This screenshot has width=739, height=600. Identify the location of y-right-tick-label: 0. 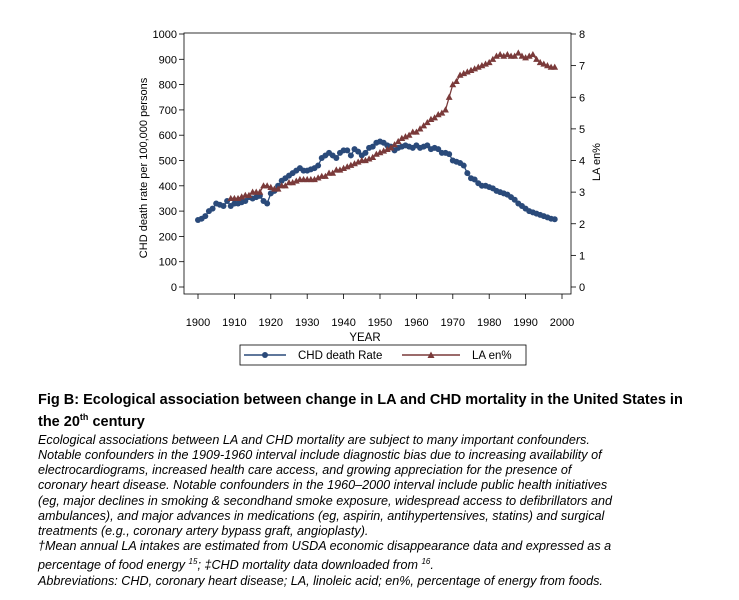
(582, 288).